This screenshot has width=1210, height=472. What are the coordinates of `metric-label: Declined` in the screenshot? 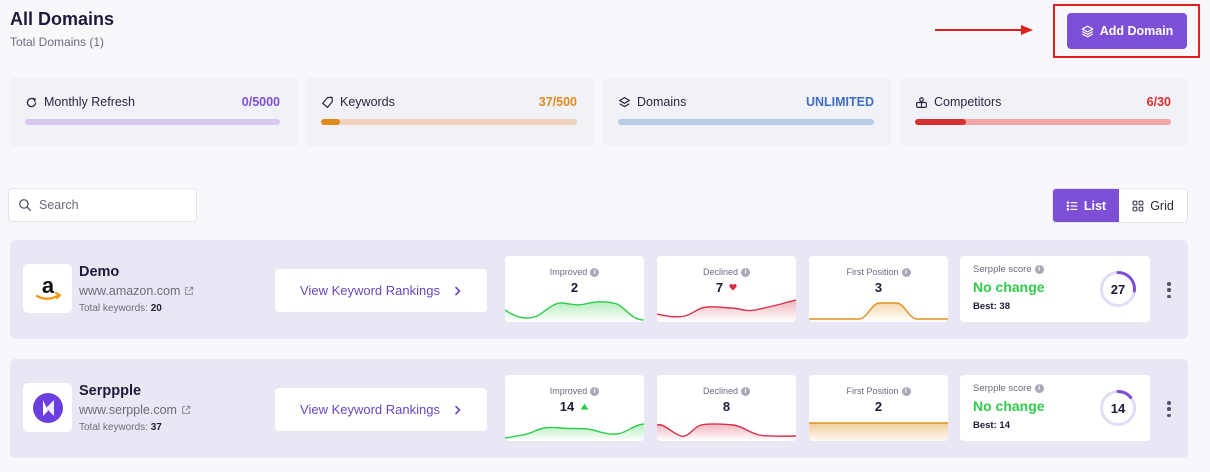 It's located at (720, 391).